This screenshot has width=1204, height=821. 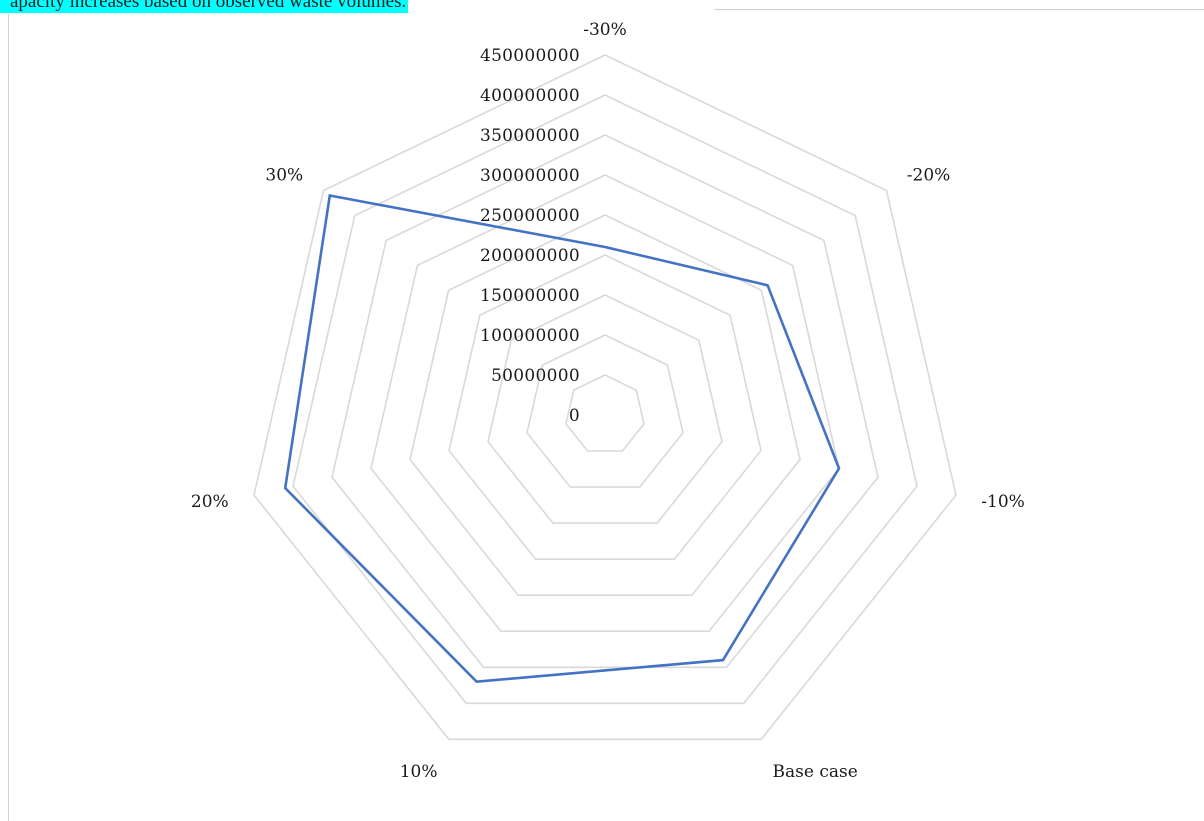 I want to click on radial-tick-label: 100000000, so click(x=530, y=336).